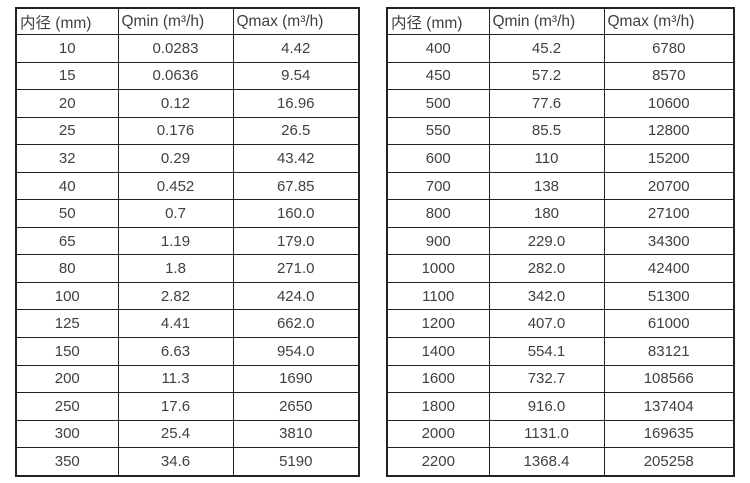 This screenshot has height=483, width=750. What do you see at coordinates (669, 434) in the screenshot?
I see `table-cell: 169635` at bounding box center [669, 434].